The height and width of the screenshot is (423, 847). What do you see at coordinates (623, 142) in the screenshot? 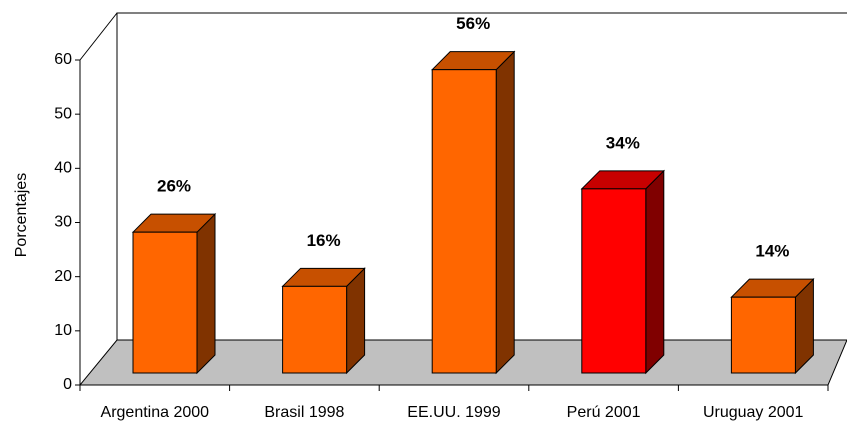
I see `value-label: 34%` at bounding box center [623, 142].